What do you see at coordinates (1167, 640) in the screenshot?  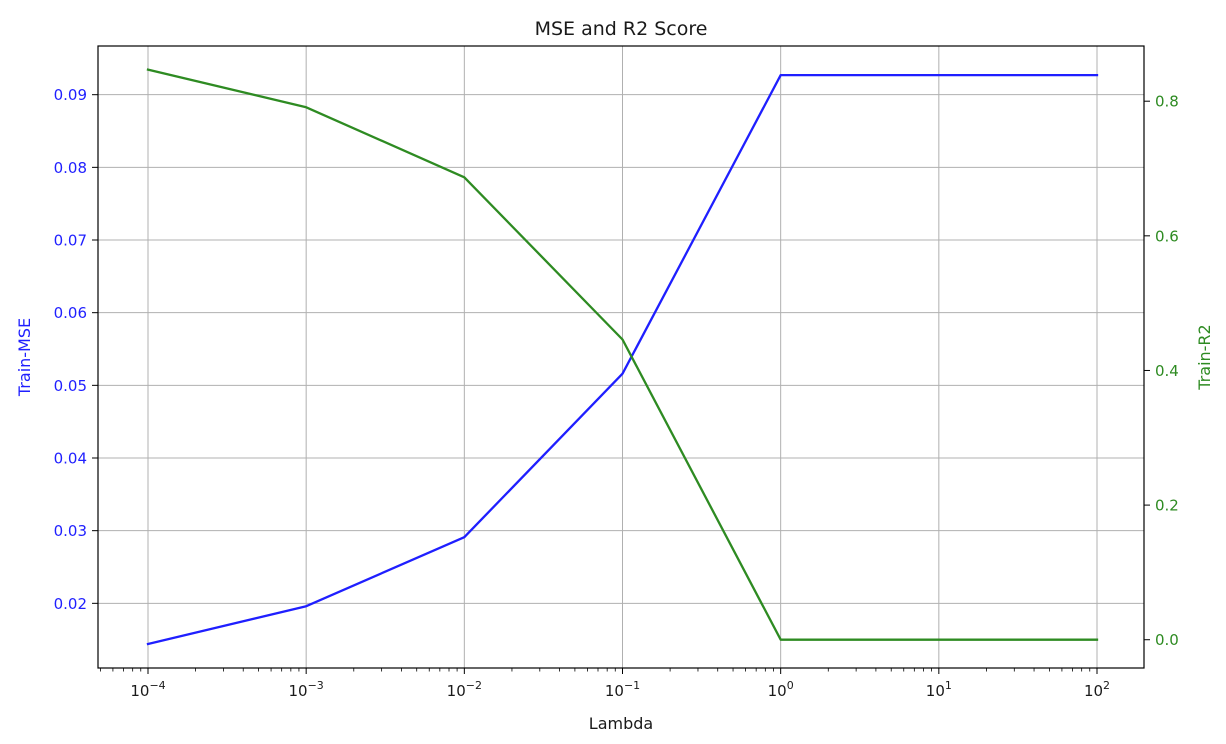 I see `right-y-tick-label: 0.0` at bounding box center [1167, 640].